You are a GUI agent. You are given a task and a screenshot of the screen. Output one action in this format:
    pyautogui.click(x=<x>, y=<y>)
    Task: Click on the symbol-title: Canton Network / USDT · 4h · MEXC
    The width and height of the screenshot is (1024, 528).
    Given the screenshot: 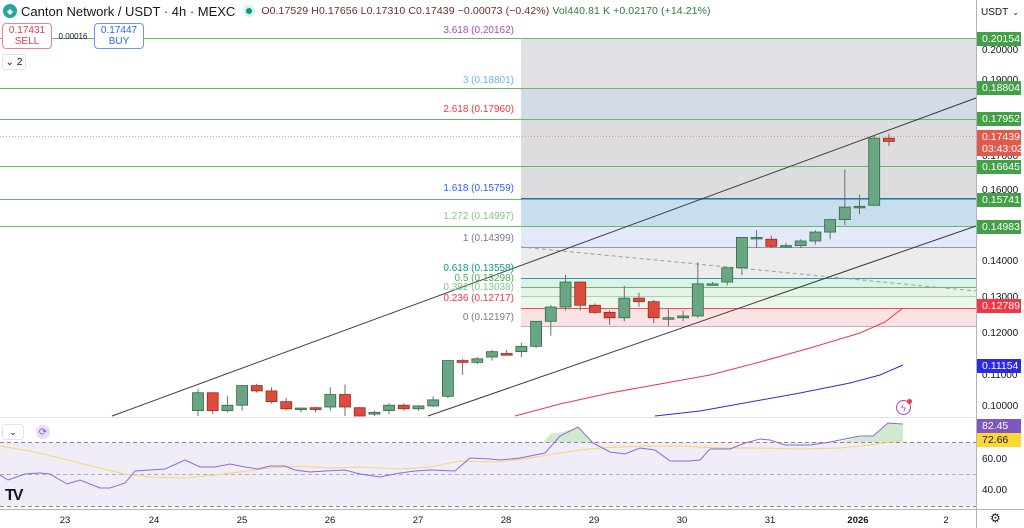 What is the action you would take?
    pyautogui.click(x=128, y=11)
    